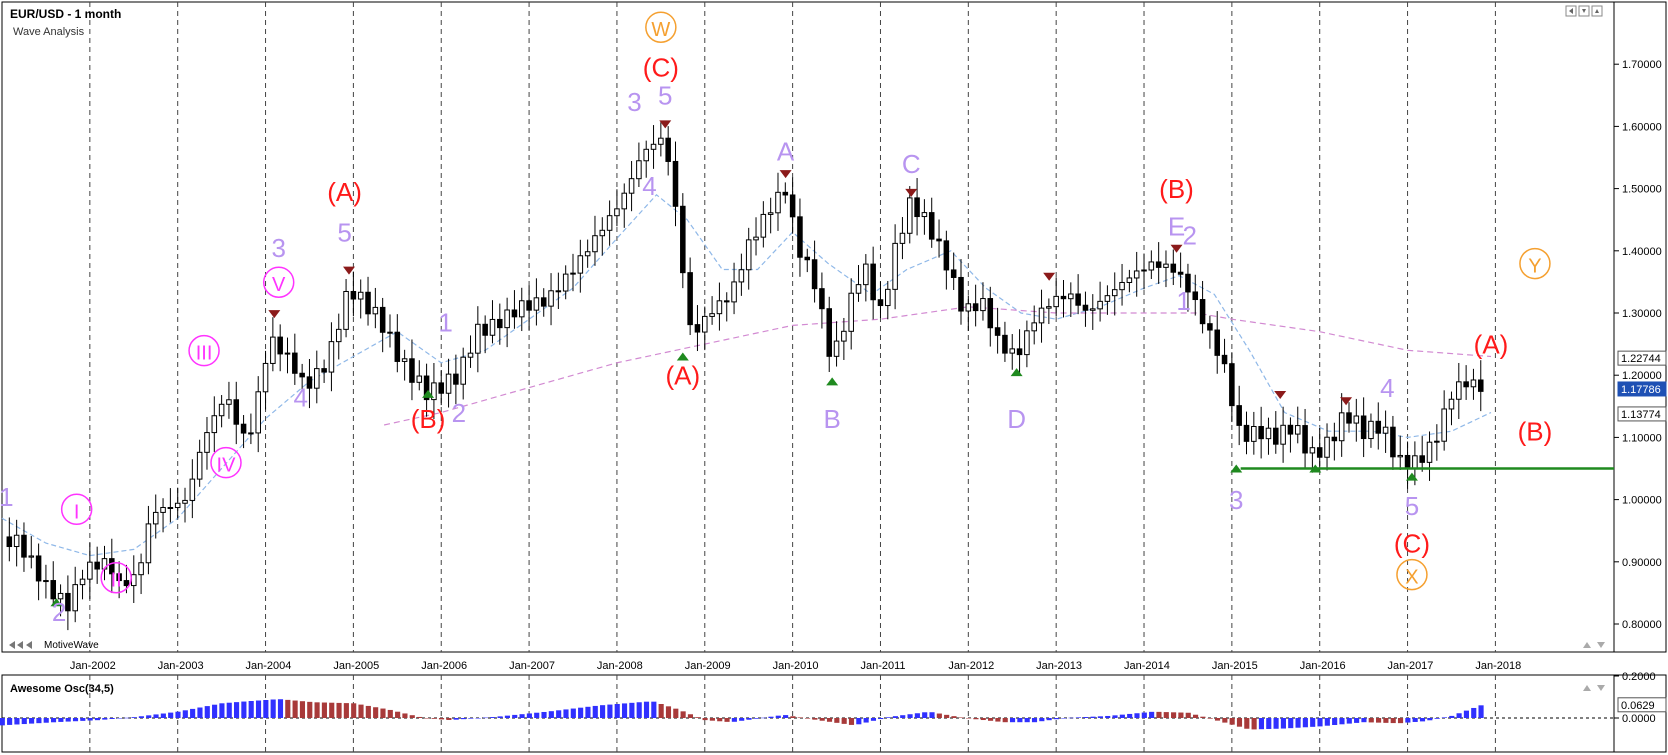 Image resolution: width=1668 pixels, height=755 pixels. I want to click on wave-label-text: 5, so click(1412, 506).